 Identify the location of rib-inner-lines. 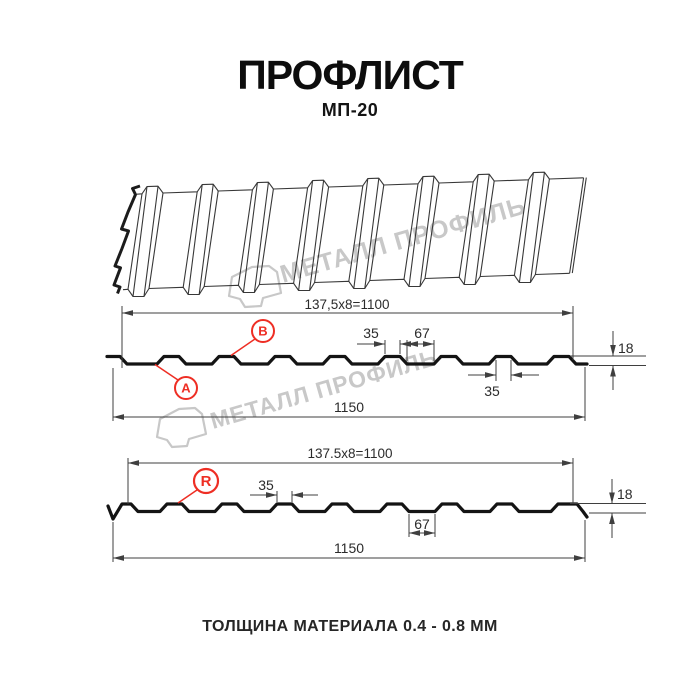
(338, 234).